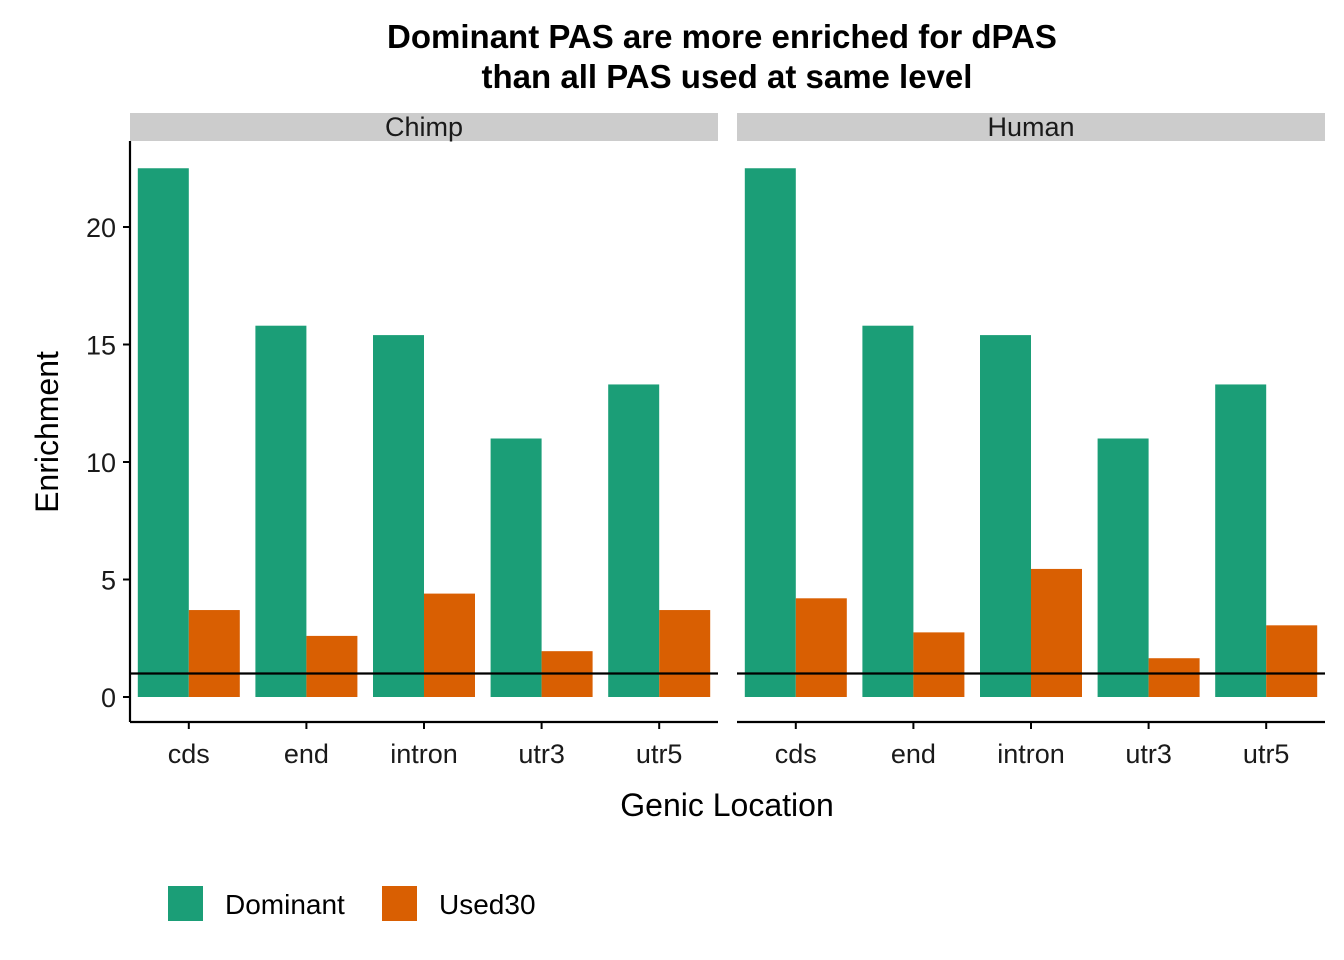  Describe the element at coordinates (1292, 661) in the screenshot. I see `bar-human-utr5-used30` at that location.